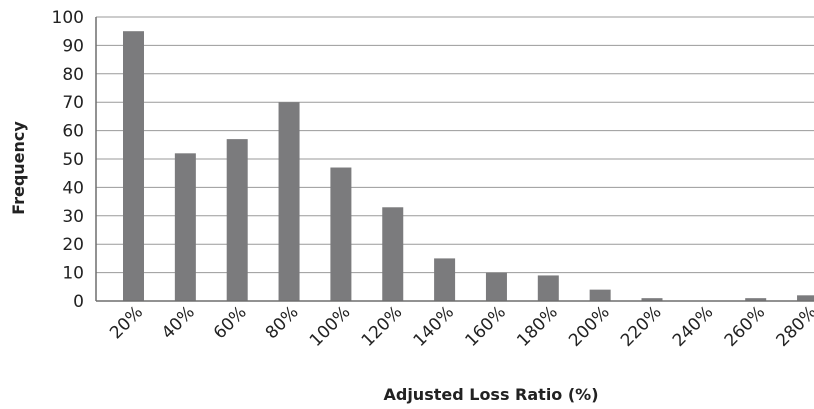 The width and height of the screenshot is (814, 409). What do you see at coordinates (237, 220) in the screenshot?
I see `bar-60pct` at bounding box center [237, 220].